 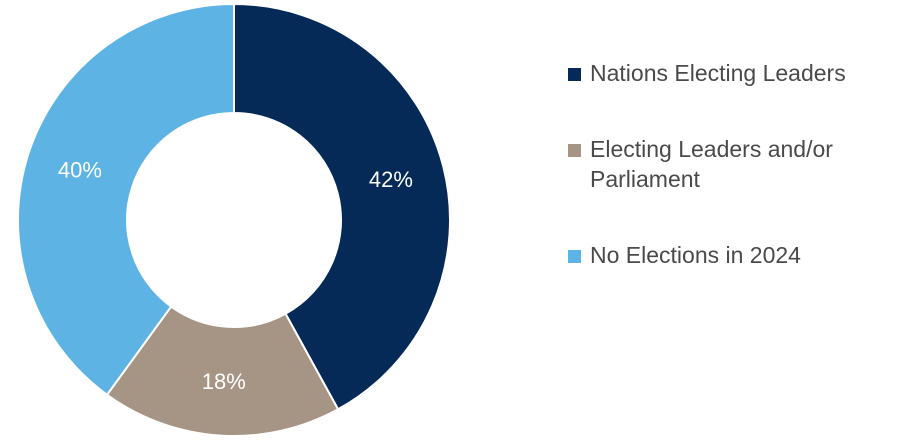 I want to click on legend-item-electing-leaders-parliament: Electing Leaders and/or Parliament, so click(x=731, y=164).